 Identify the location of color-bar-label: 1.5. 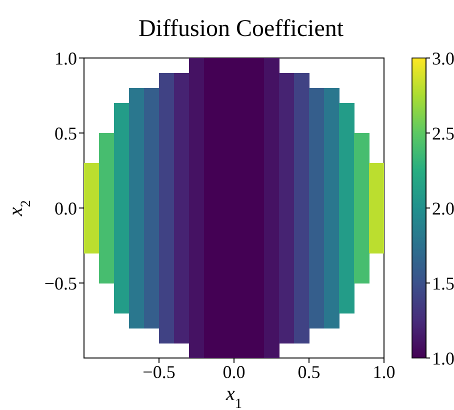
(443, 283).